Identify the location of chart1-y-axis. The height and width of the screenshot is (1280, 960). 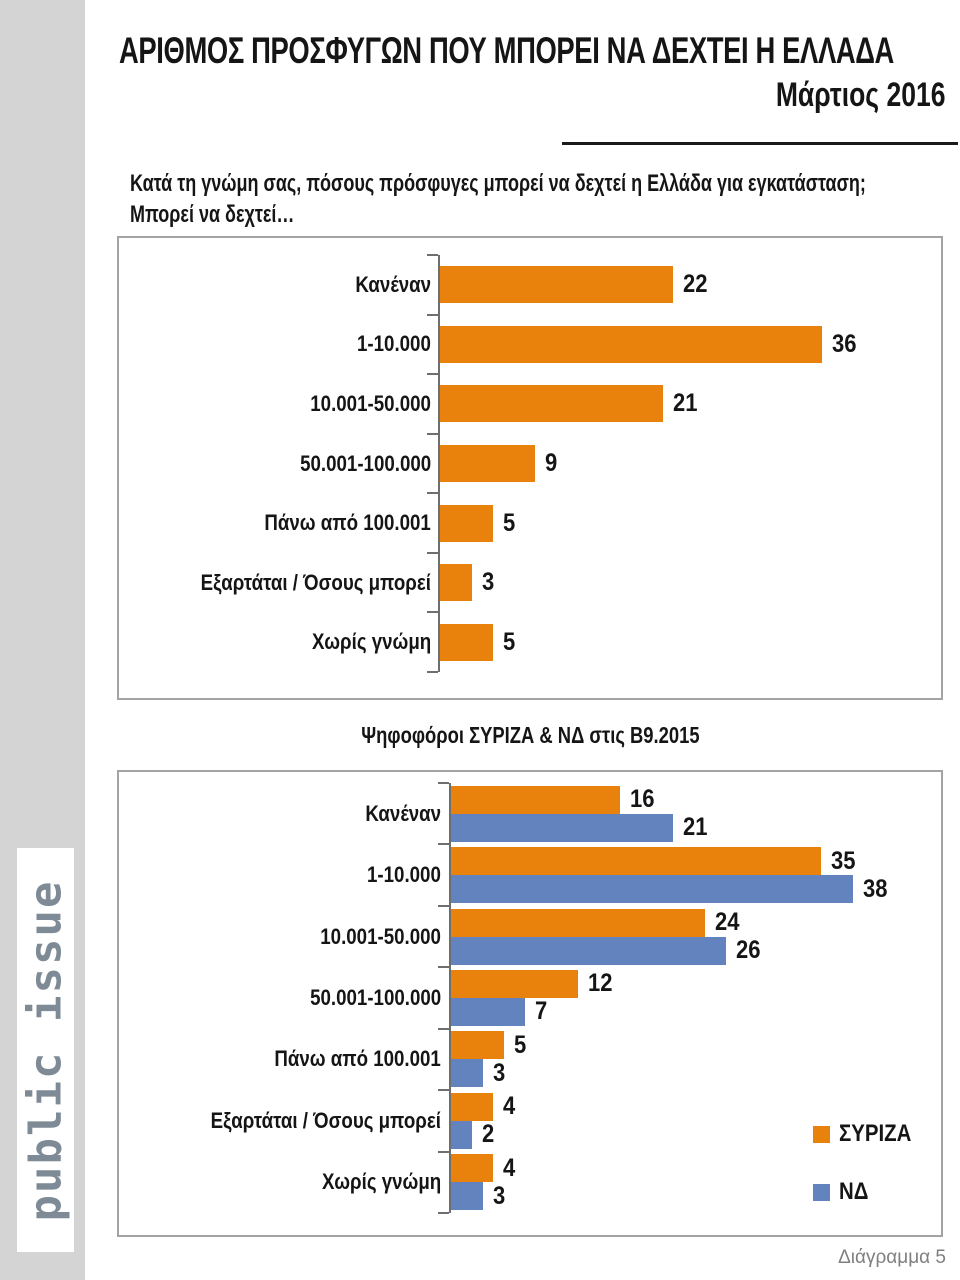
(439, 463).